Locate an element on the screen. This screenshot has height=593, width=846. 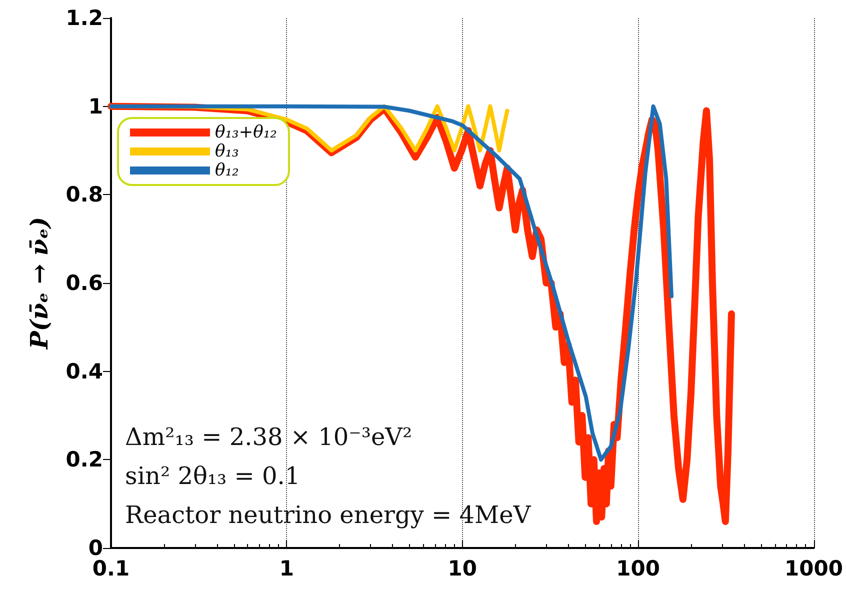
annotation: Δm²₁₃ = 2.38 × 10⁻³eV² is located at coordinates (268, 437).